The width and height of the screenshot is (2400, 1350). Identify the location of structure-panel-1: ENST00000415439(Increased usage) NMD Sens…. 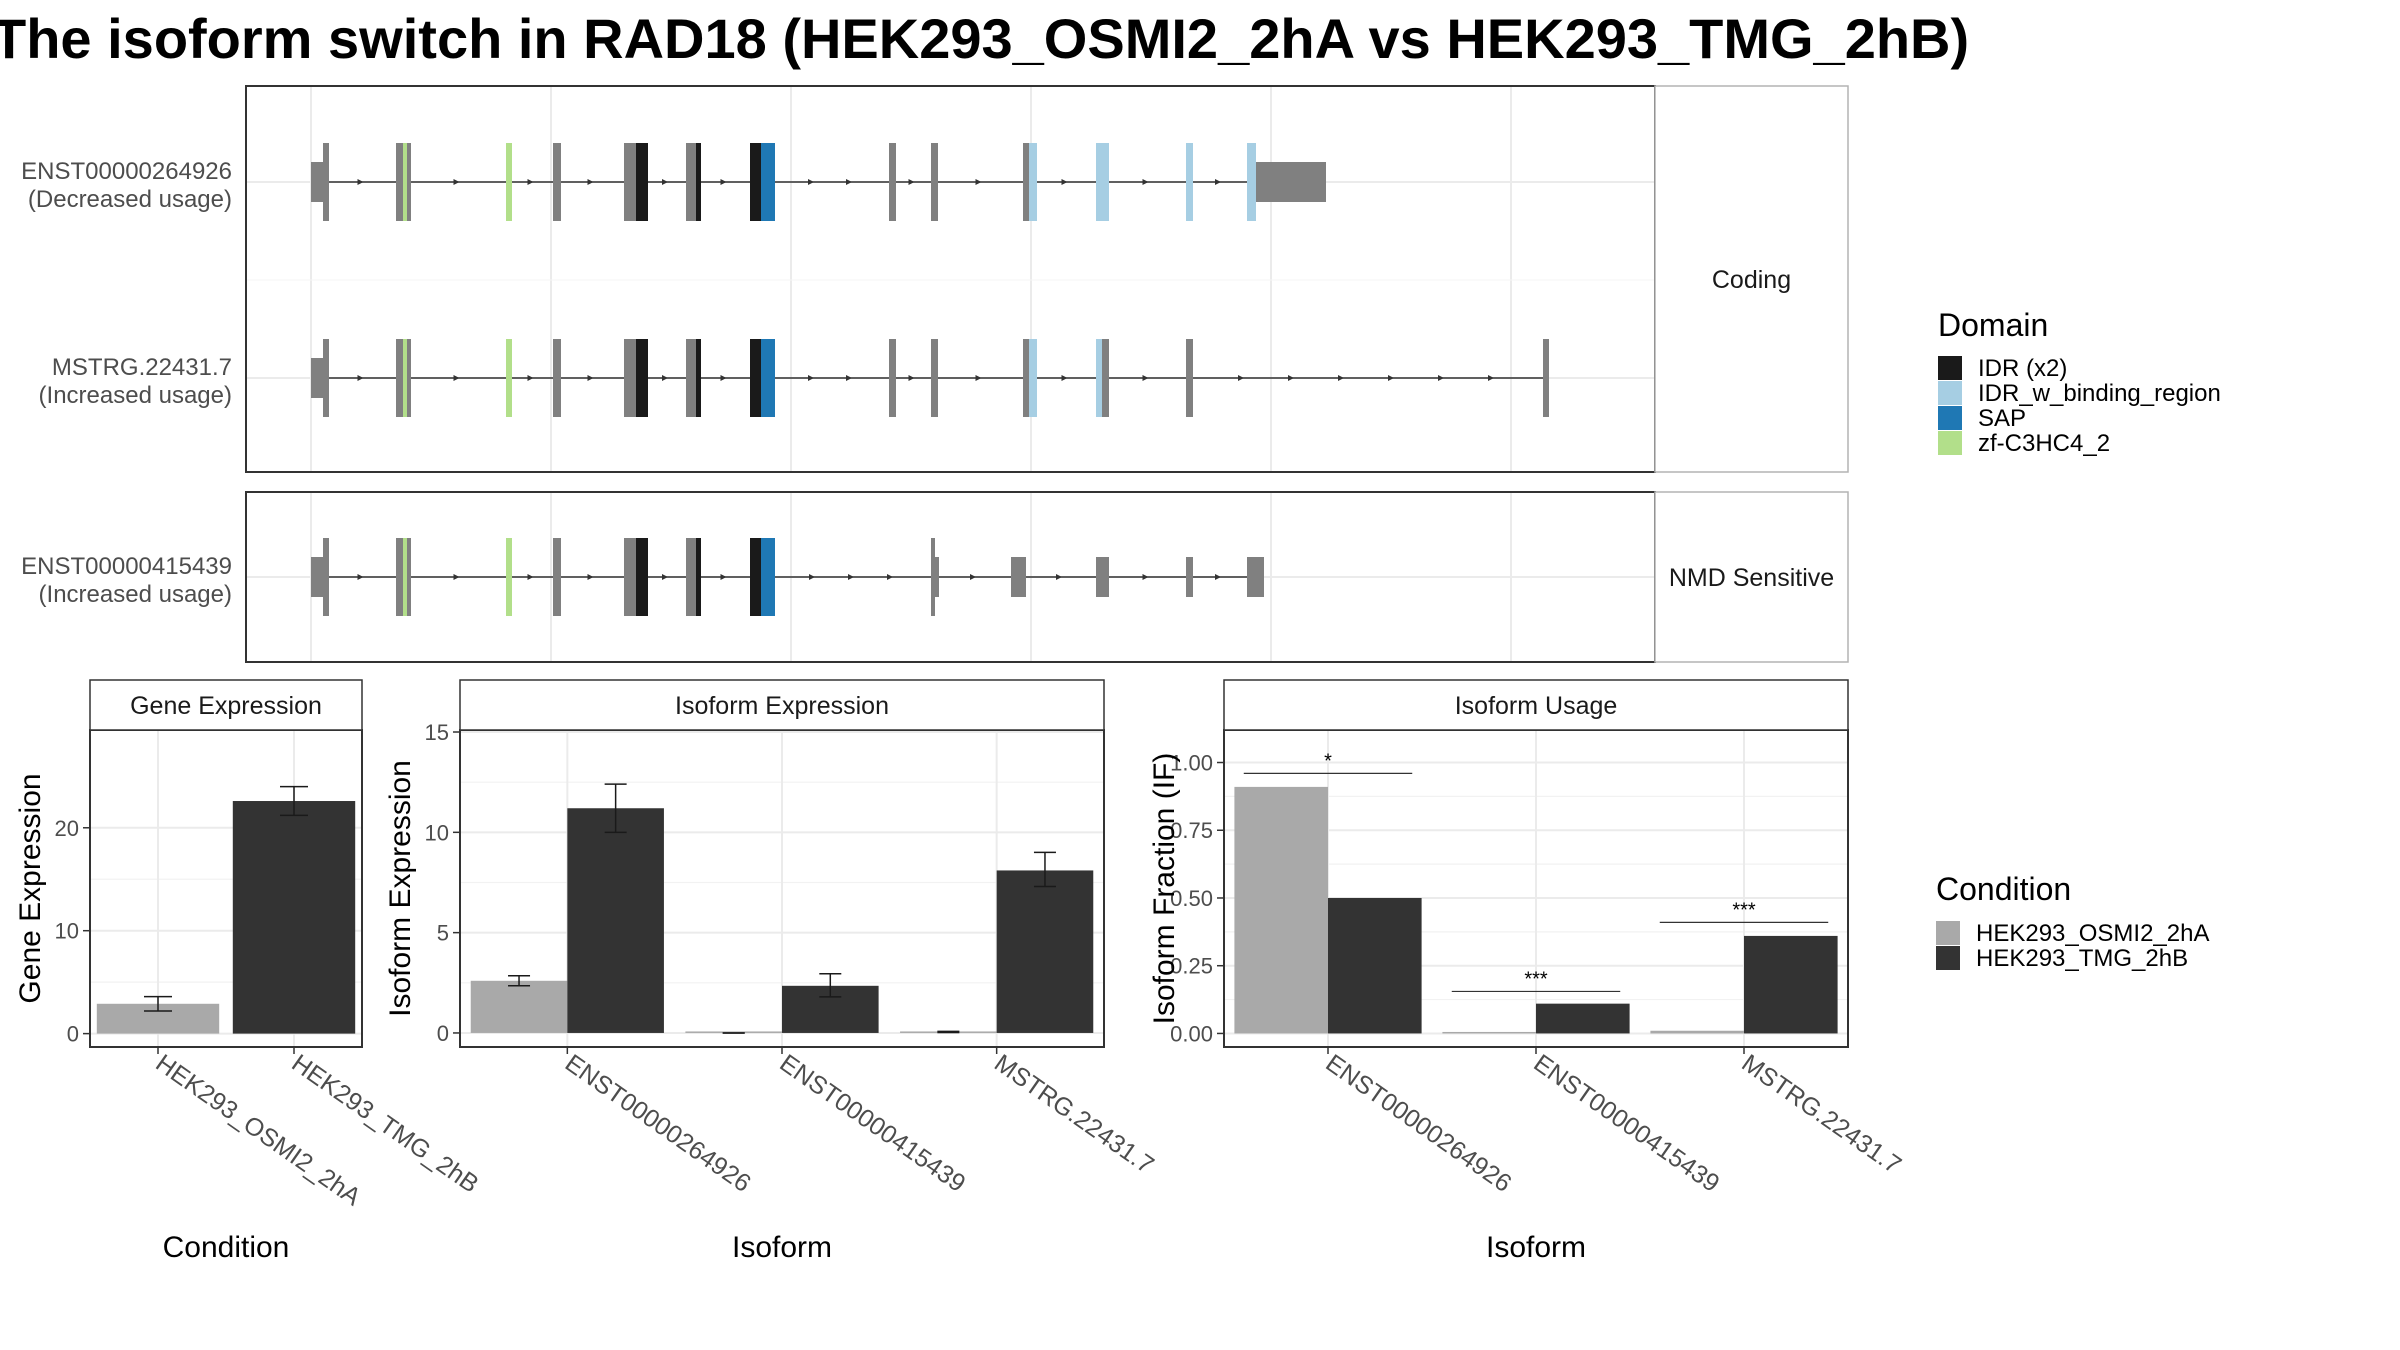
(935, 577).